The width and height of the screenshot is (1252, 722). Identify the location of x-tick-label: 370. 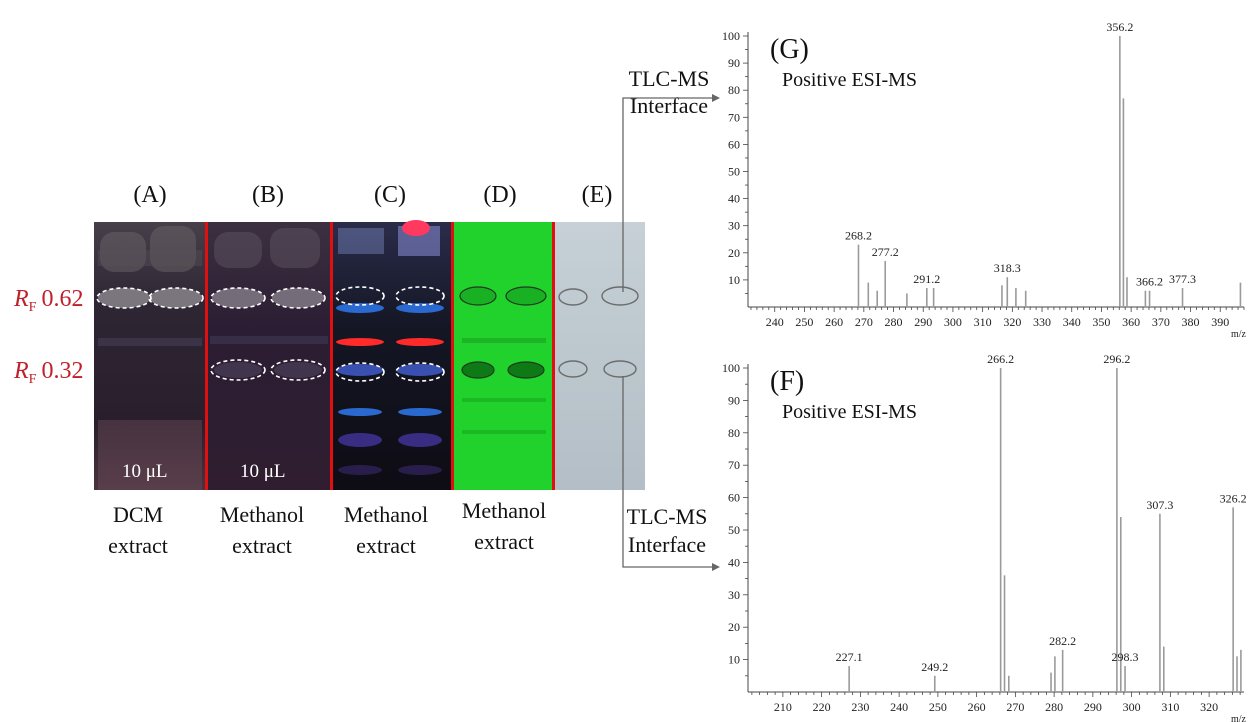
(1161, 322).